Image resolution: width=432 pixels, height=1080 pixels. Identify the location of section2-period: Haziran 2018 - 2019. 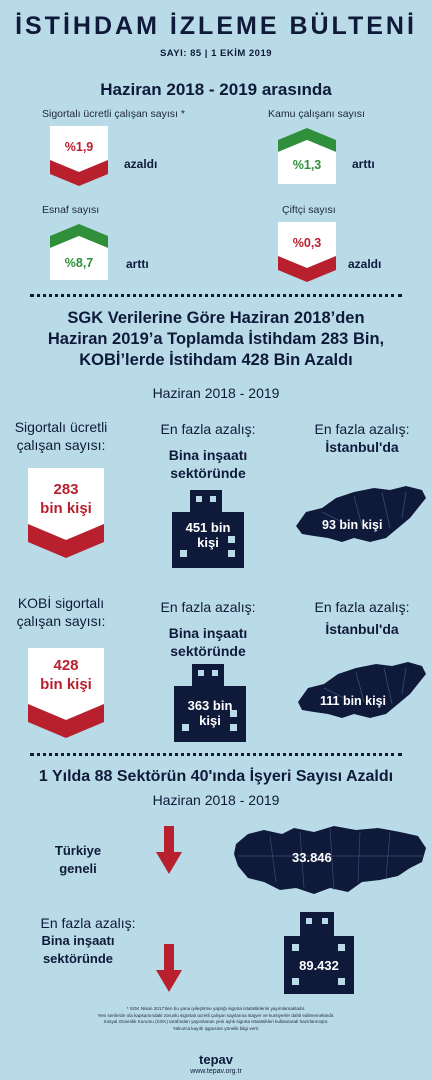
(216, 393).